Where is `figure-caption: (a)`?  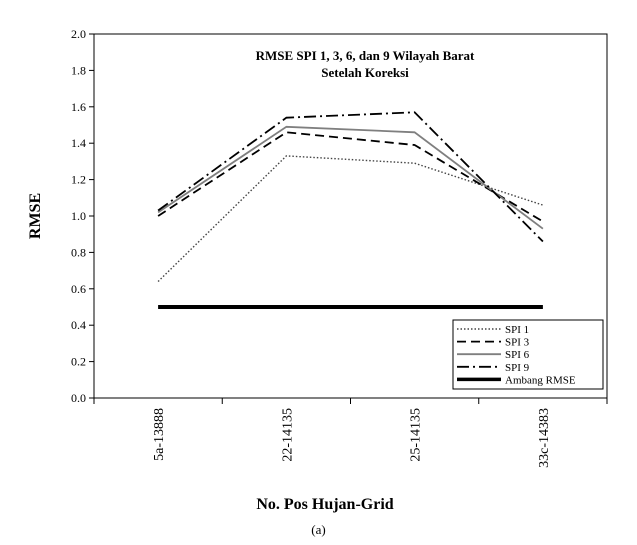 figure-caption: (a) is located at coordinates (318, 529).